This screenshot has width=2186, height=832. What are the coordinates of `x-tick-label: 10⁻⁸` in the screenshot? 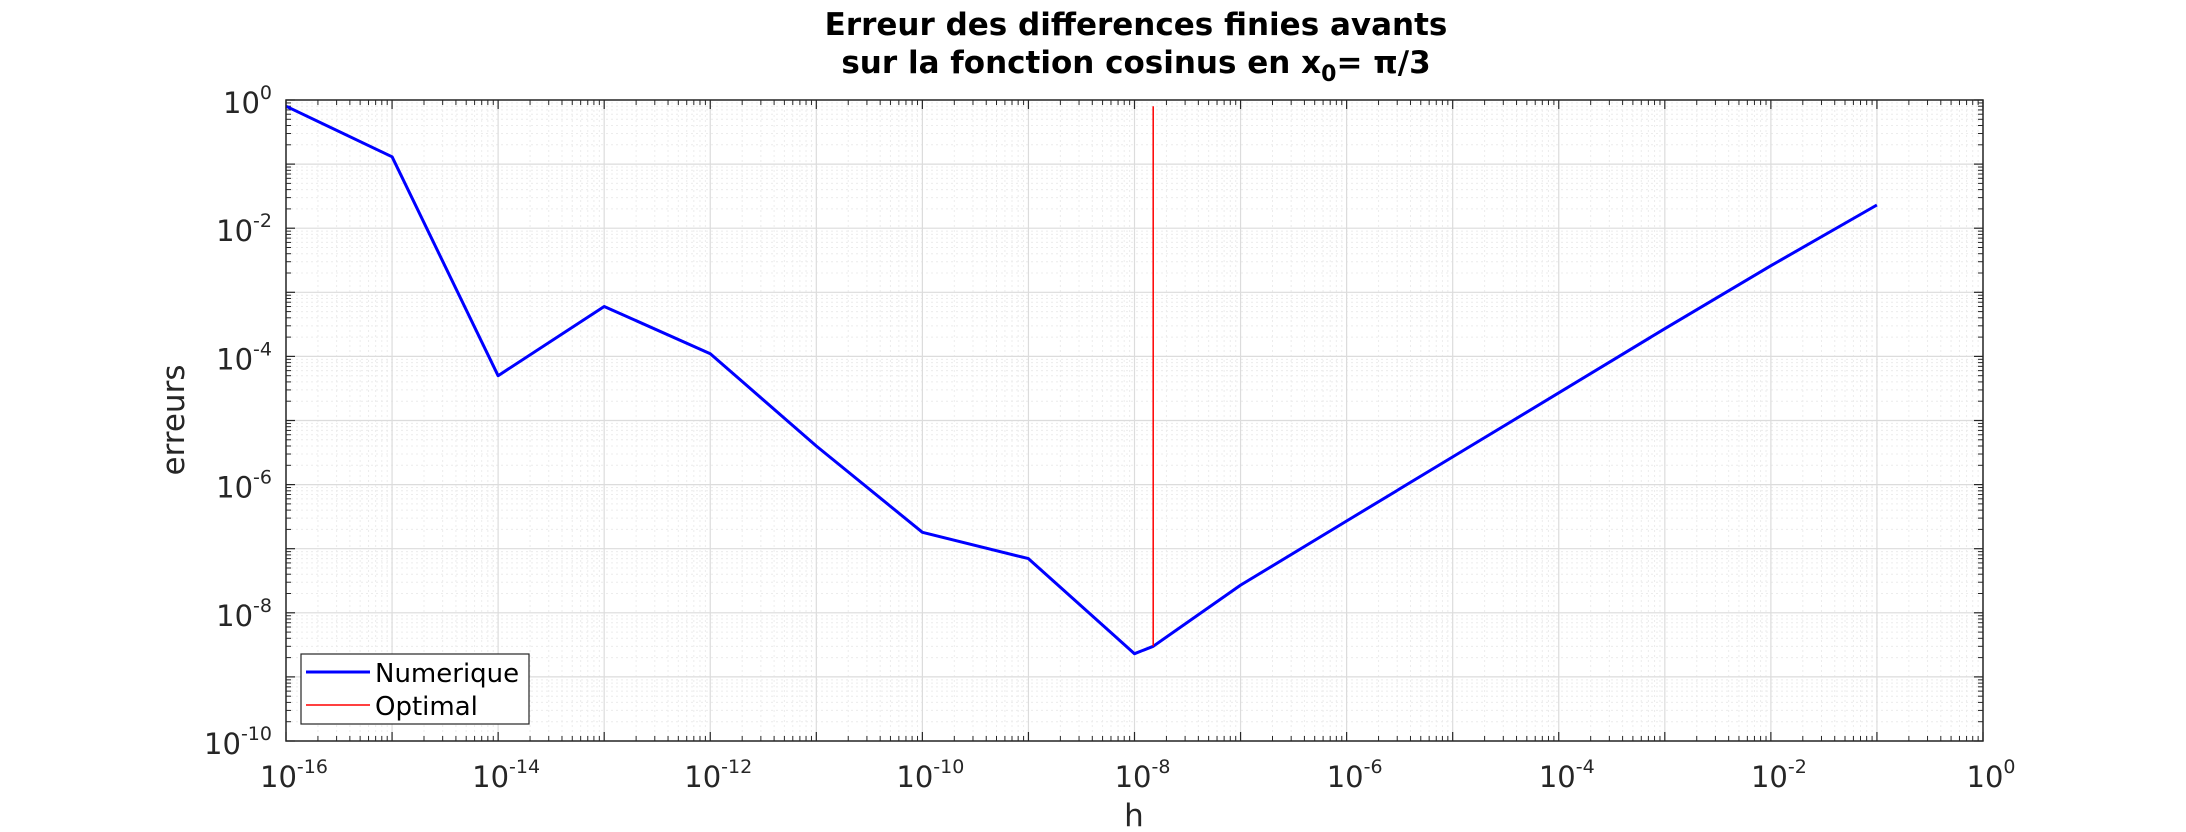 It's located at (1143, 775).